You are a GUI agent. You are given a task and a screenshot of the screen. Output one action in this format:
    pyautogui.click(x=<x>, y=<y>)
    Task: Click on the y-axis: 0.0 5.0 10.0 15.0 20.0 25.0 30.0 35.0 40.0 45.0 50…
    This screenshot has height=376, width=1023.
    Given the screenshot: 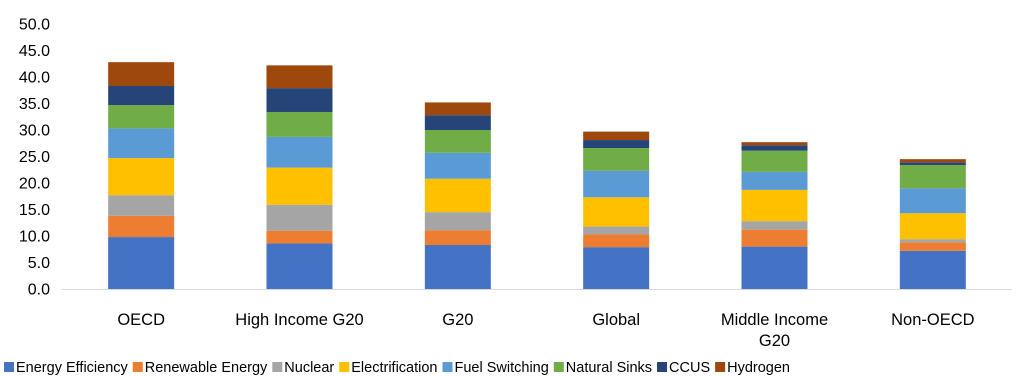 What is the action you would take?
    pyautogui.click(x=34, y=158)
    